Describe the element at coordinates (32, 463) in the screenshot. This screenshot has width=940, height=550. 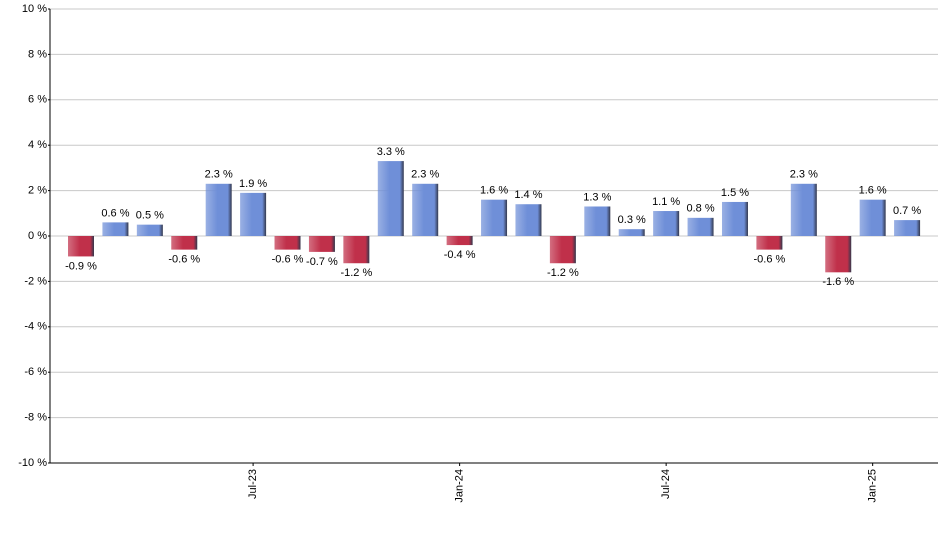
I see `y-tick-label: -10 %` at that location.